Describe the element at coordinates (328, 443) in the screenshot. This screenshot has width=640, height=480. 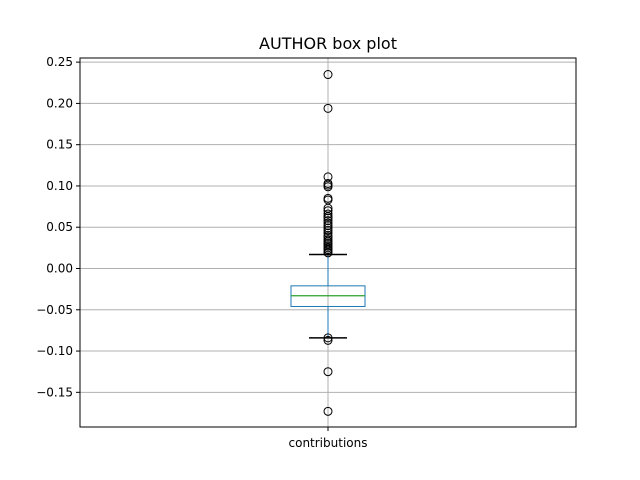
I see `x-tick-label: contributions` at that location.